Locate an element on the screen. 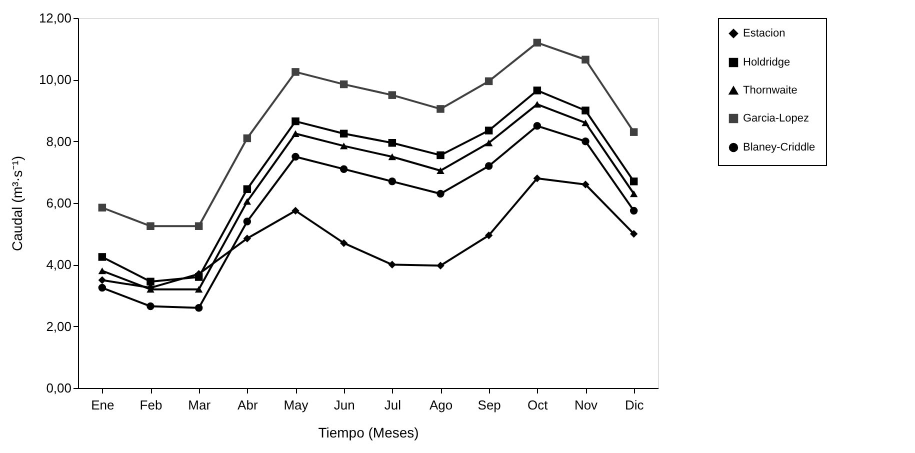  legend-label: Blaney-Criddle is located at coordinates (779, 148).